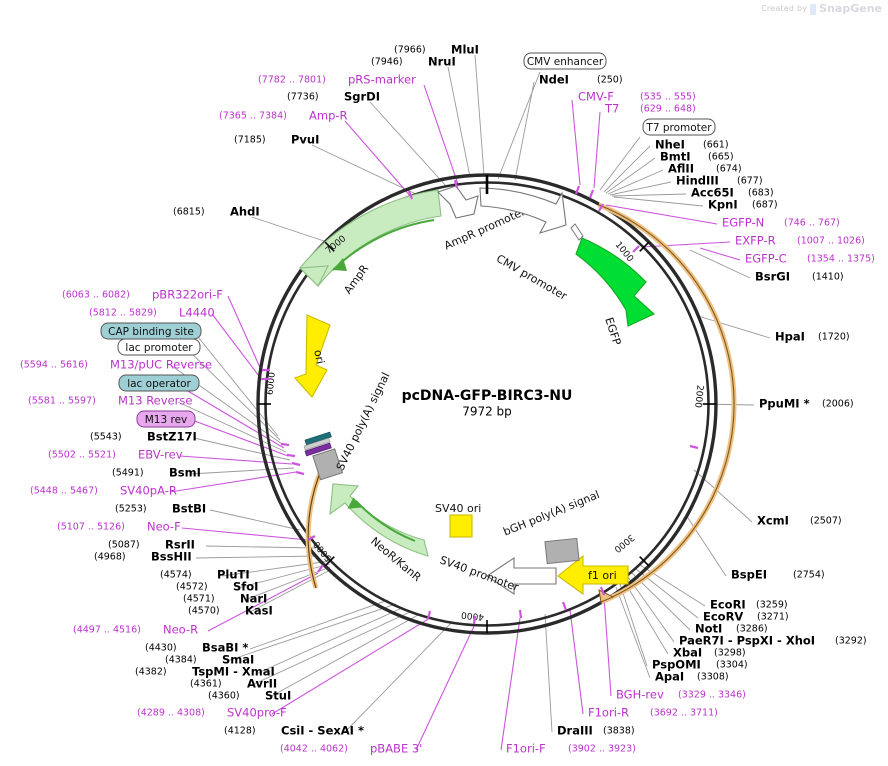  I want to click on site-position: (661), so click(716, 145).